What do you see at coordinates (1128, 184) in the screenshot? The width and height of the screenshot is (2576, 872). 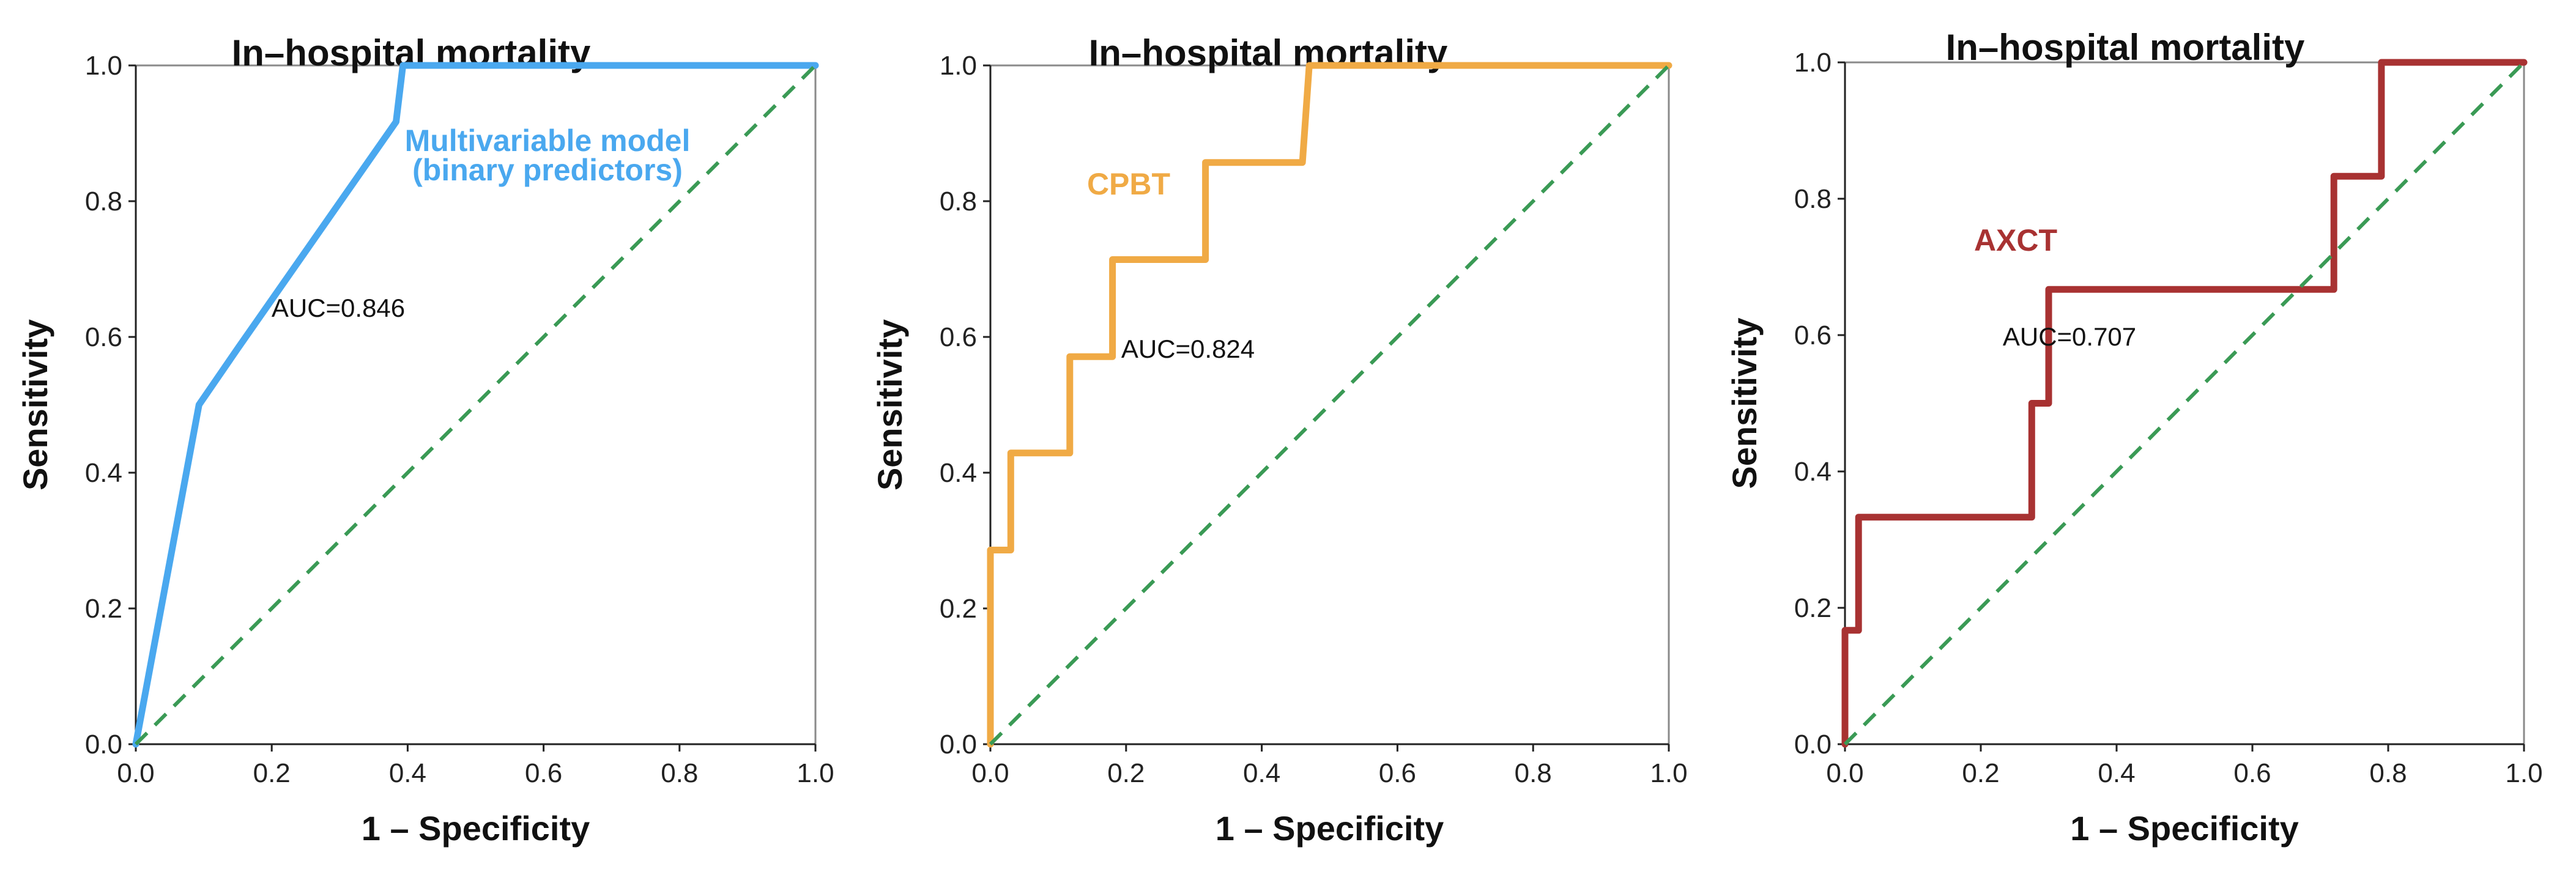 I see `curve-label: CPBT` at bounding box center [1128, 184].